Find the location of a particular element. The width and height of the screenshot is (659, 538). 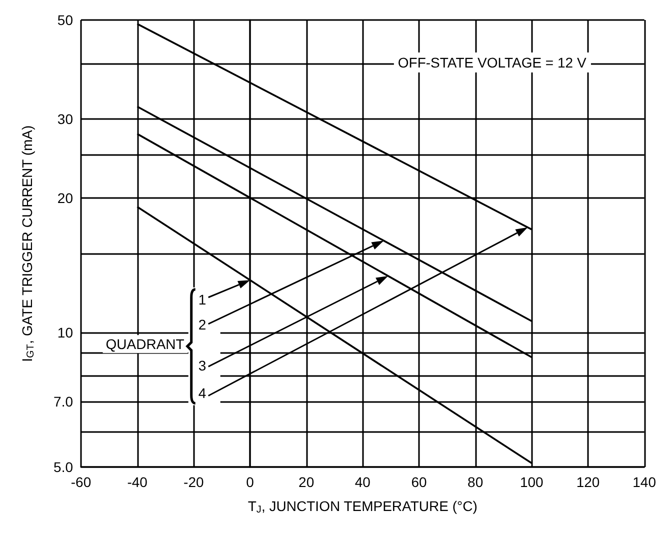

y-axis-title: IGT, GATE TRIGGER CURRENT (mA) is located at coordinates (27, 243).